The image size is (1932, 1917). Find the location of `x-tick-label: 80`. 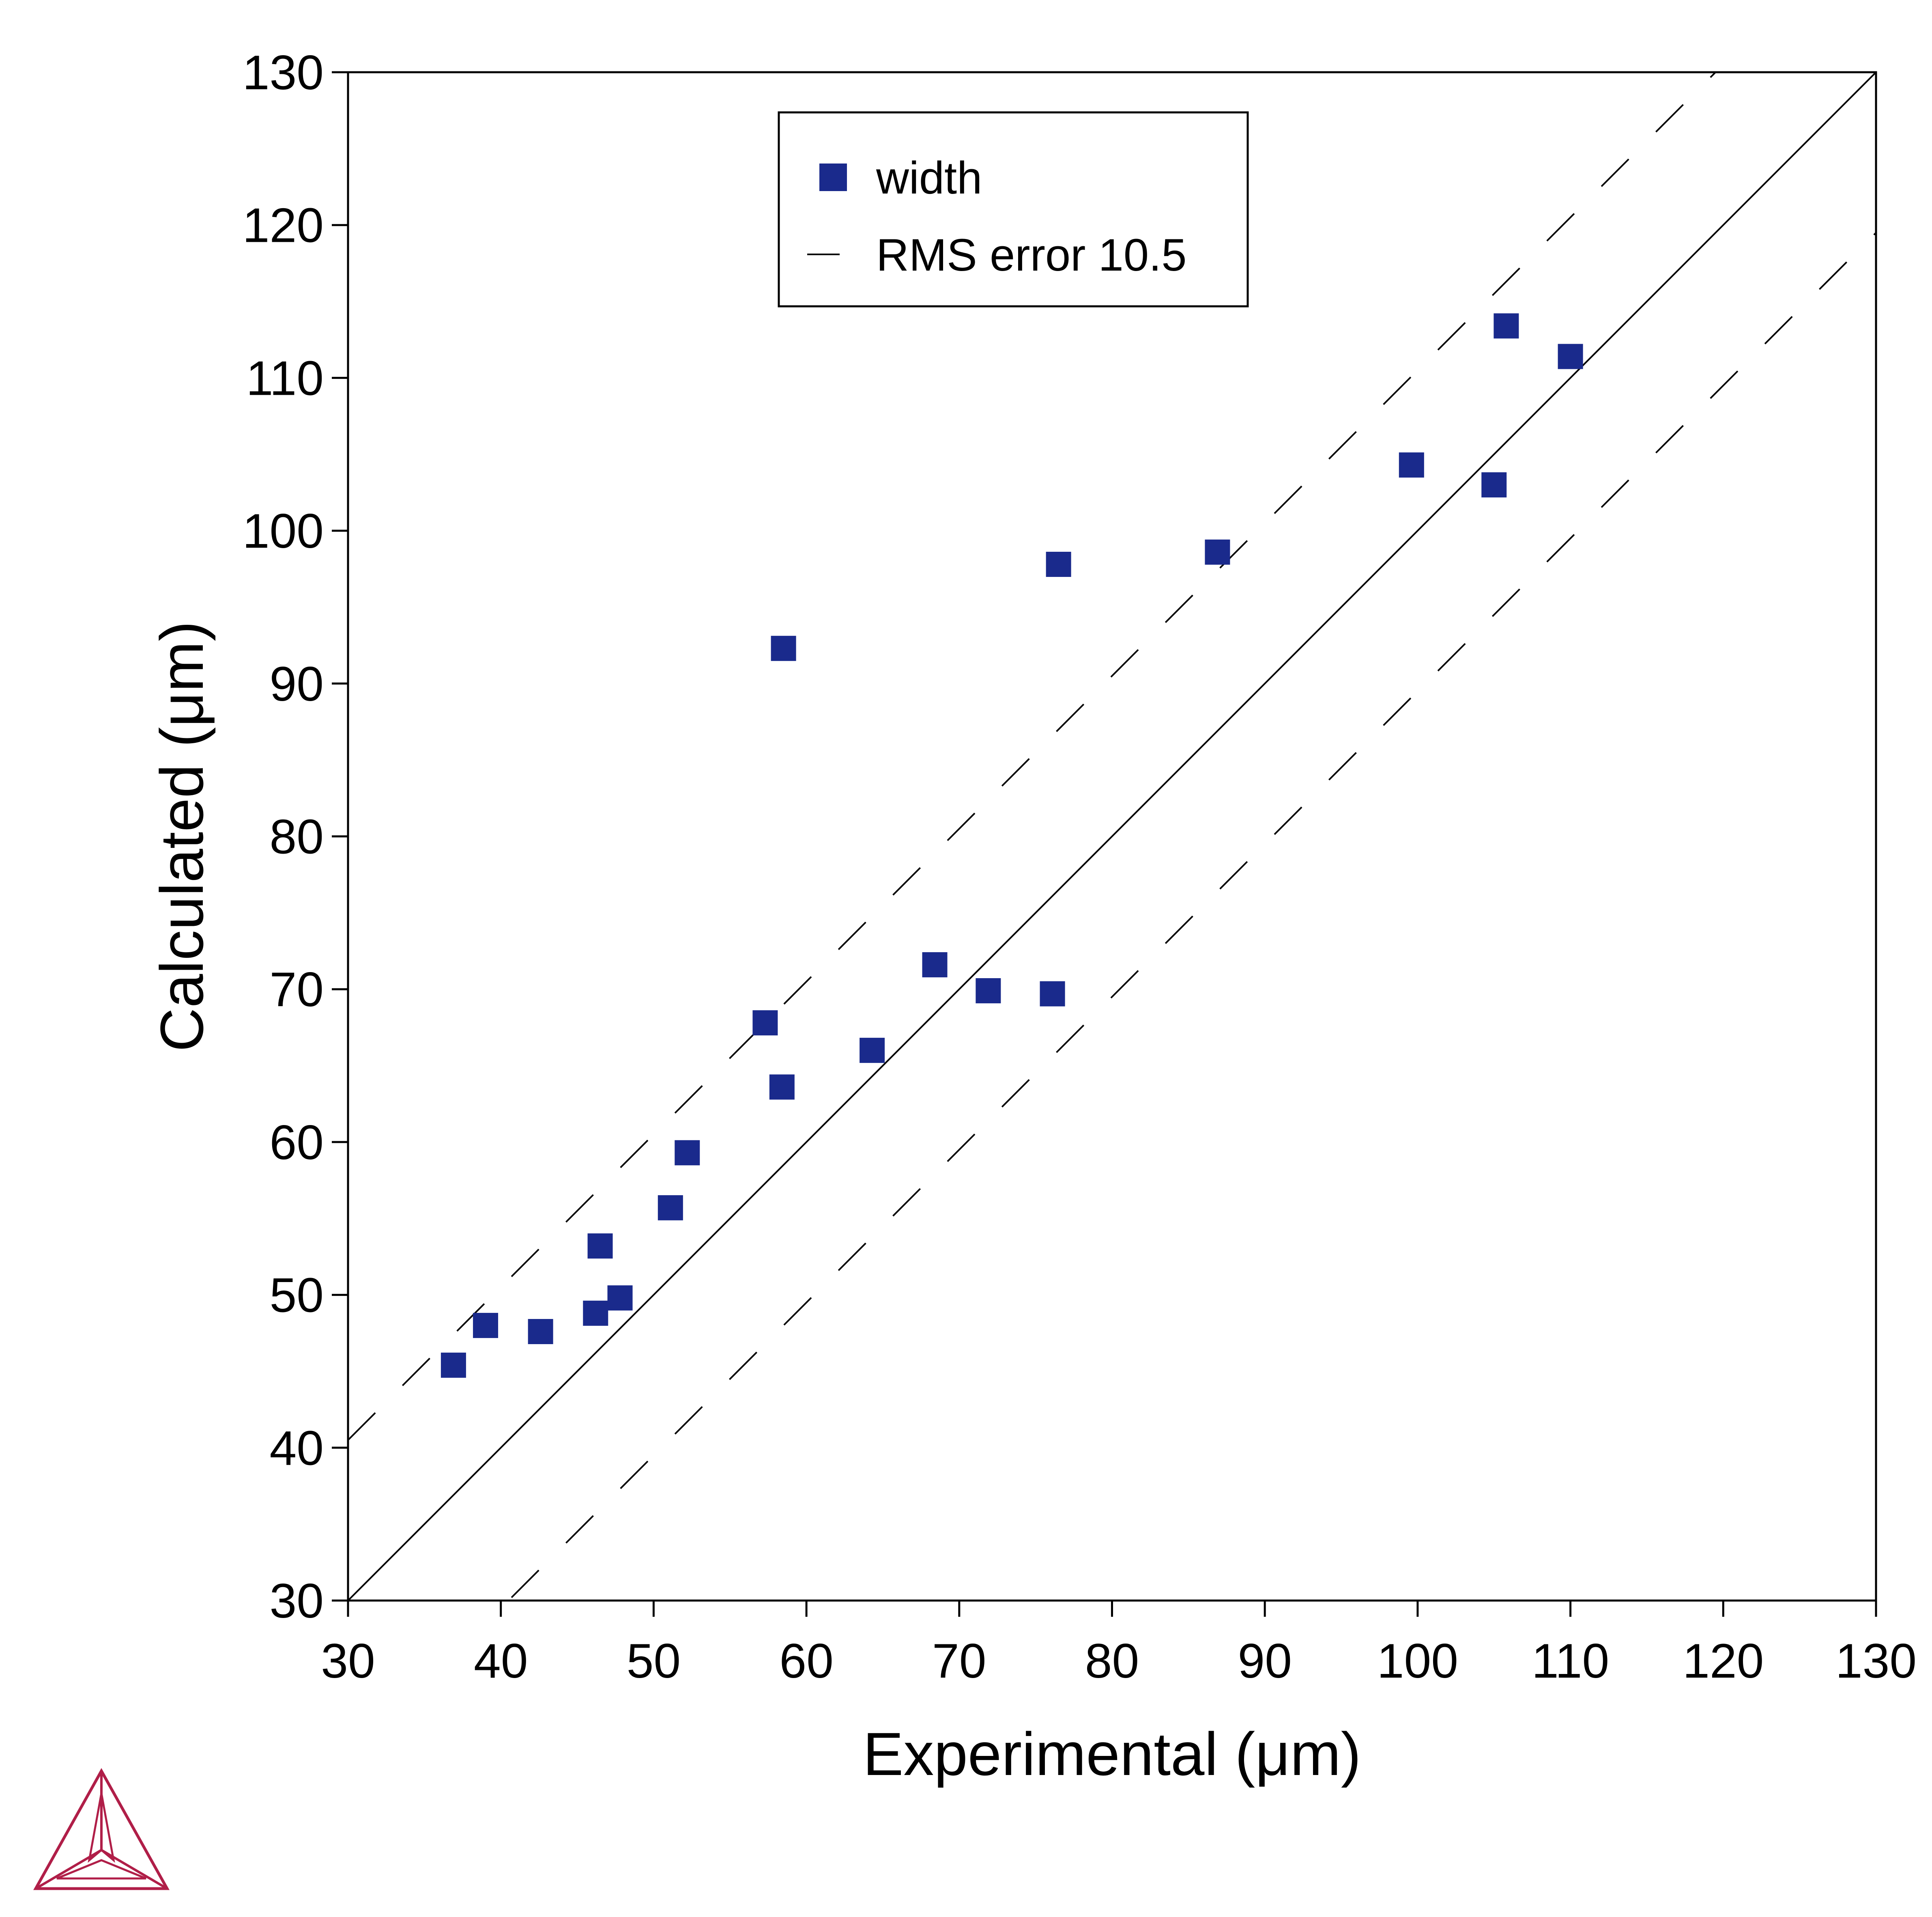

x-tick-label: 80 is located at coordinates (1112, 1661).